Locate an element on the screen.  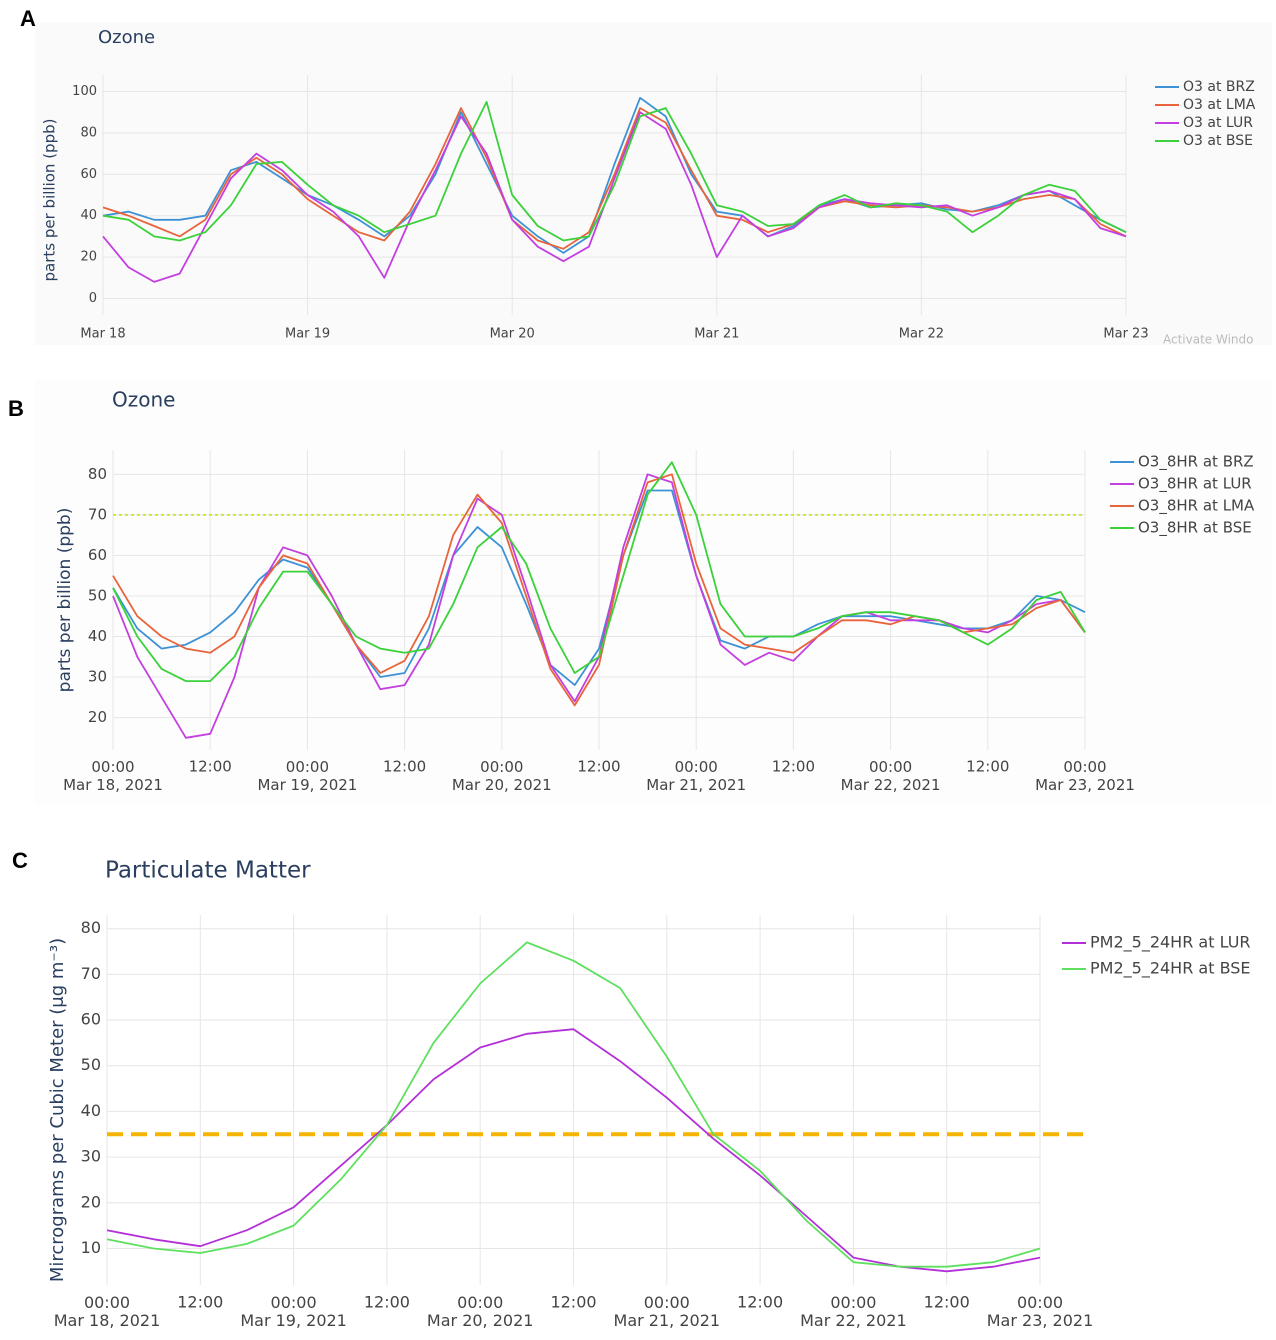
legend-label: O3_8HR at BSE is located at coordinates (1195, 528).